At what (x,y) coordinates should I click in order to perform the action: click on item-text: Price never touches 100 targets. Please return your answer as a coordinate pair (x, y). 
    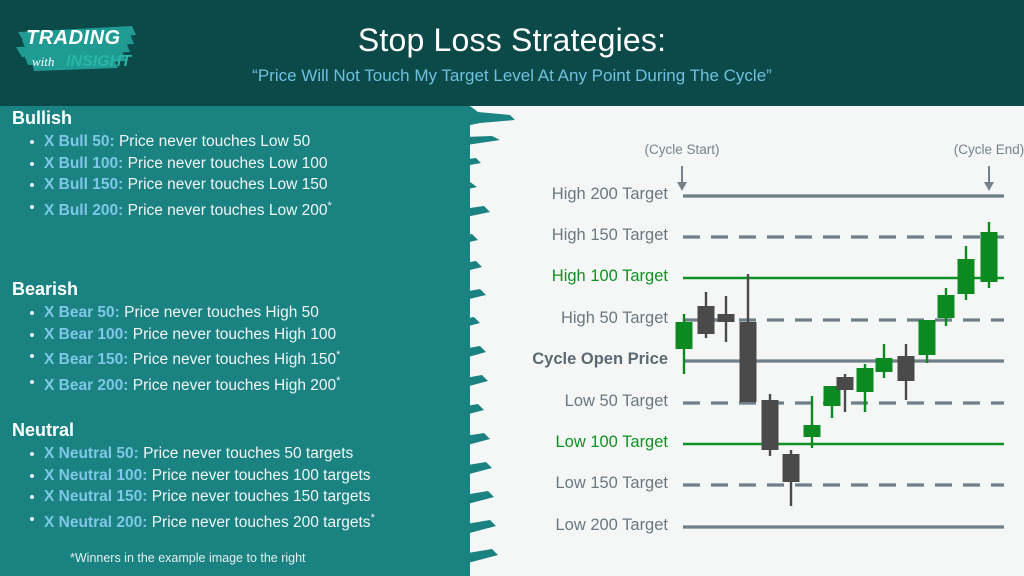
    Looking at the image, I should click on (261, 475).